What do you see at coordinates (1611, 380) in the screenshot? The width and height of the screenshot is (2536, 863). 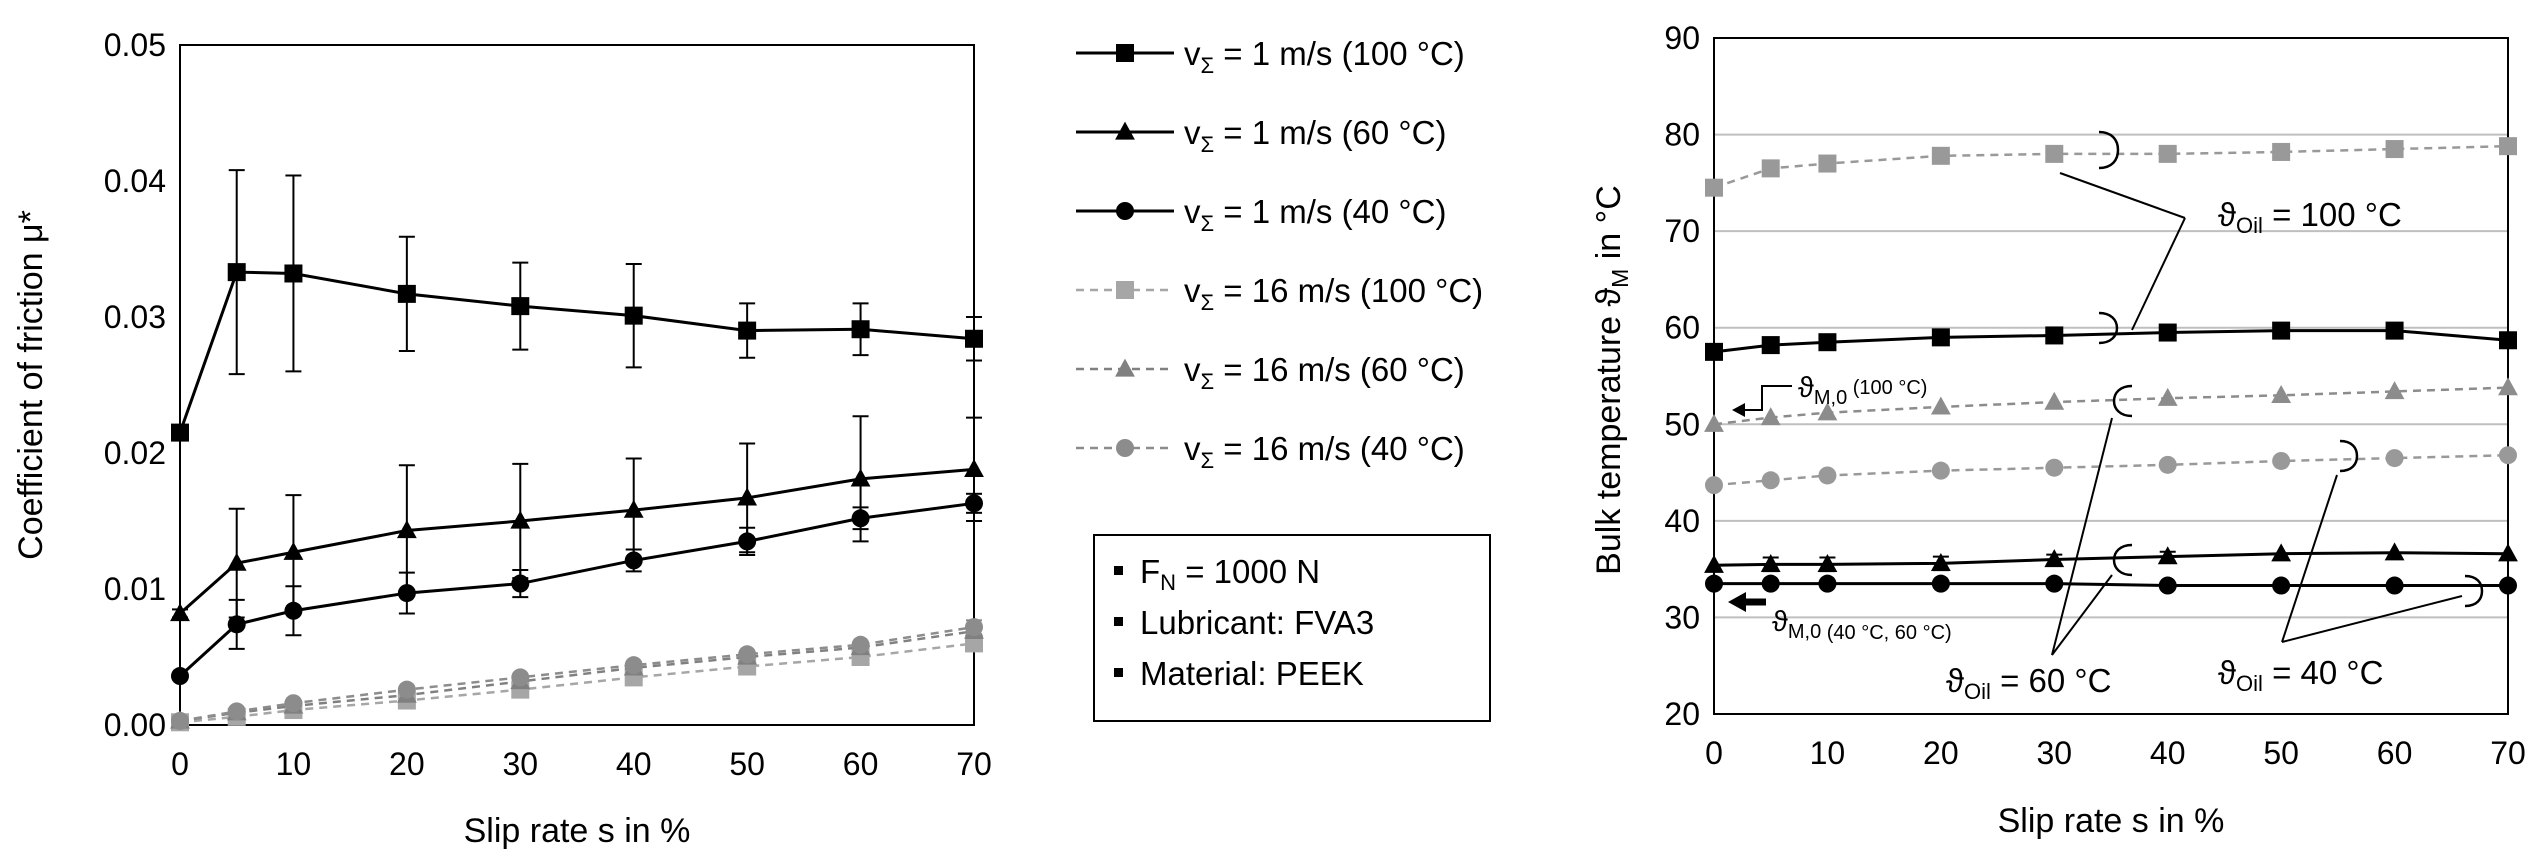 I see `temperature-y-axis-label: Bulk temperature ϑM in °C` at bounding box center [1611, 380].